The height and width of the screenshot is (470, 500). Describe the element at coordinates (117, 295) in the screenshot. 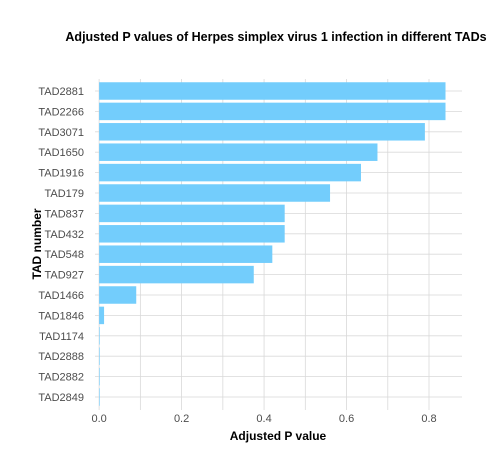

I see `bar-tad1466` at that location.